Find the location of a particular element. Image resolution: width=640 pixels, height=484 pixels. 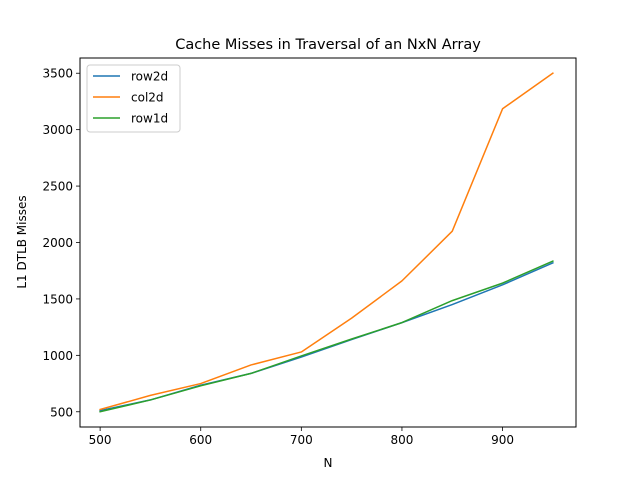

x-tick-label: 700 is located at coordinates (301, 440).